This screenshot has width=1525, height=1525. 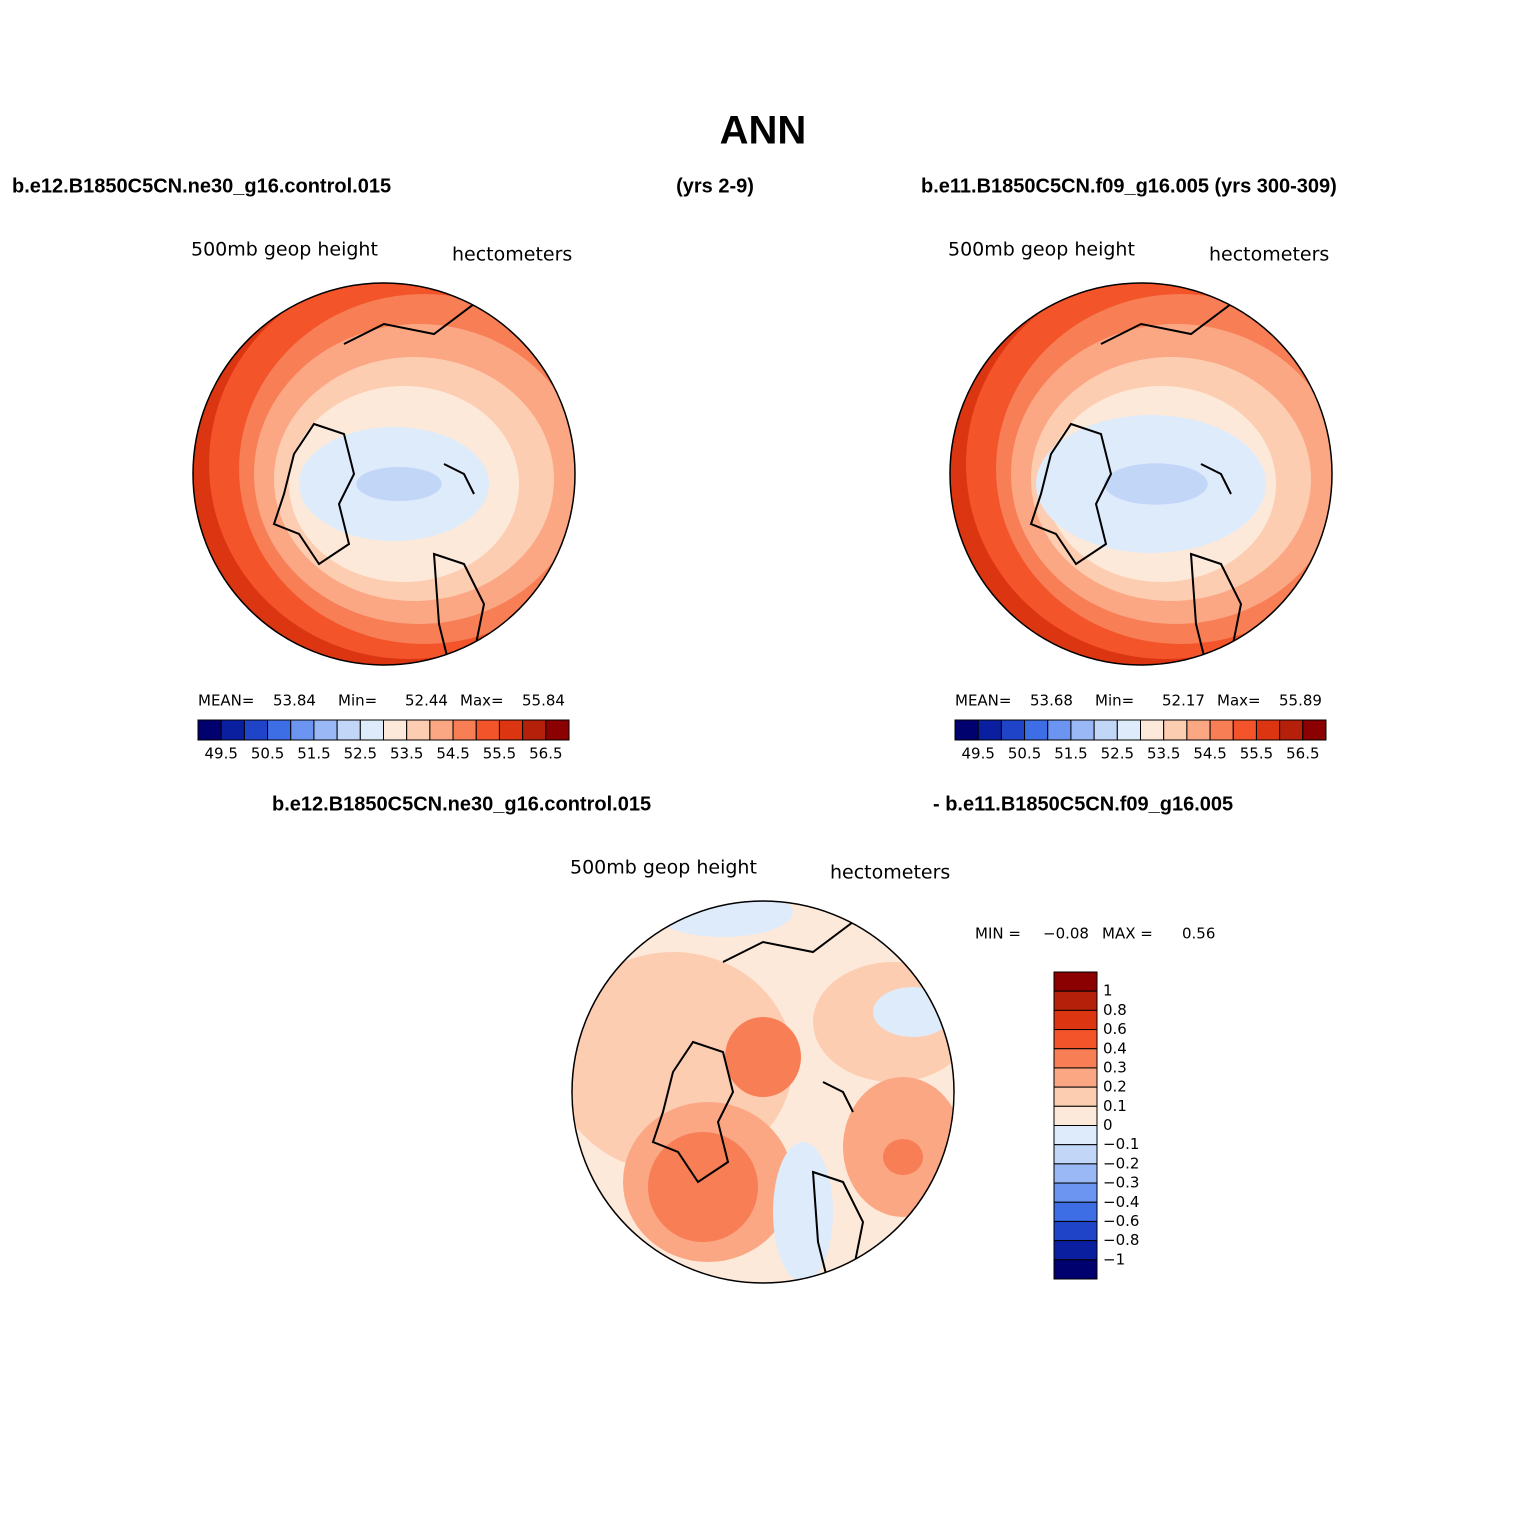 I want to click on title: ANN, so click(x=763, y=131).